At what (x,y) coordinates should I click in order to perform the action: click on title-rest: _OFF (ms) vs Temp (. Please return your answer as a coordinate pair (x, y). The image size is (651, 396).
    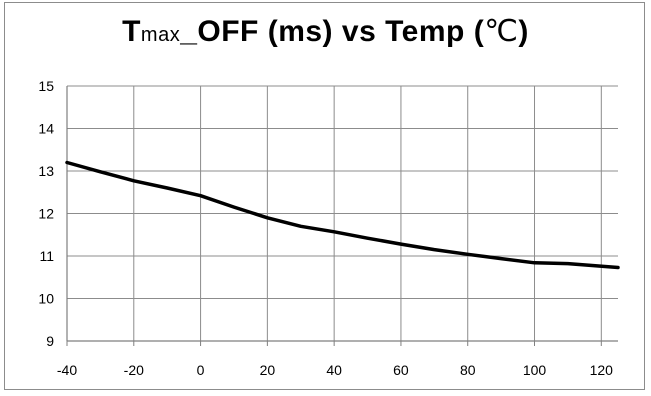
    Looking at the image, I should click on (332, 31).